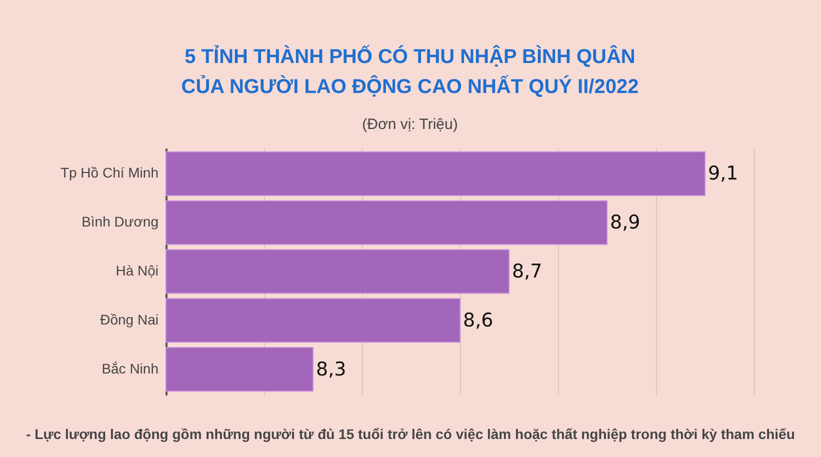  Describe the element at coordinates (130, 368) in the screenshot. I see `y-tick-label: Bắc Ninh` at that location.